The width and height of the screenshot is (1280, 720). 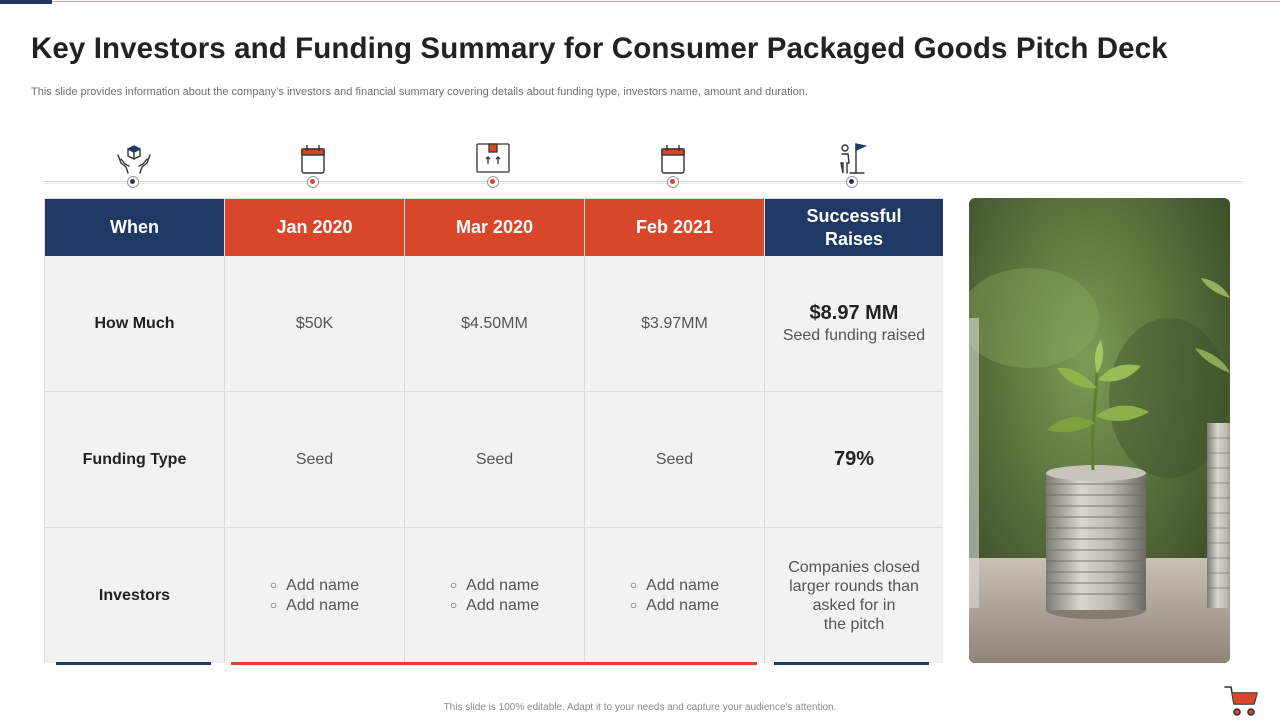 I want to click on timeline-dot-successful-raises, so click(x=852, y=182).